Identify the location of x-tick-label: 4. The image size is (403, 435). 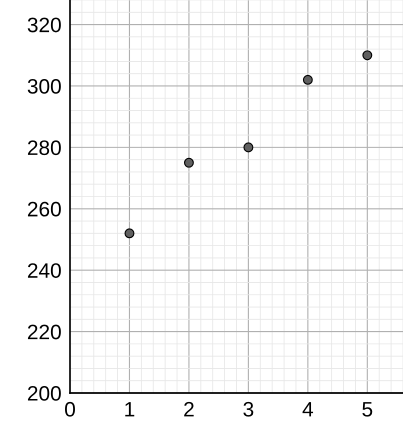
(308, 409).